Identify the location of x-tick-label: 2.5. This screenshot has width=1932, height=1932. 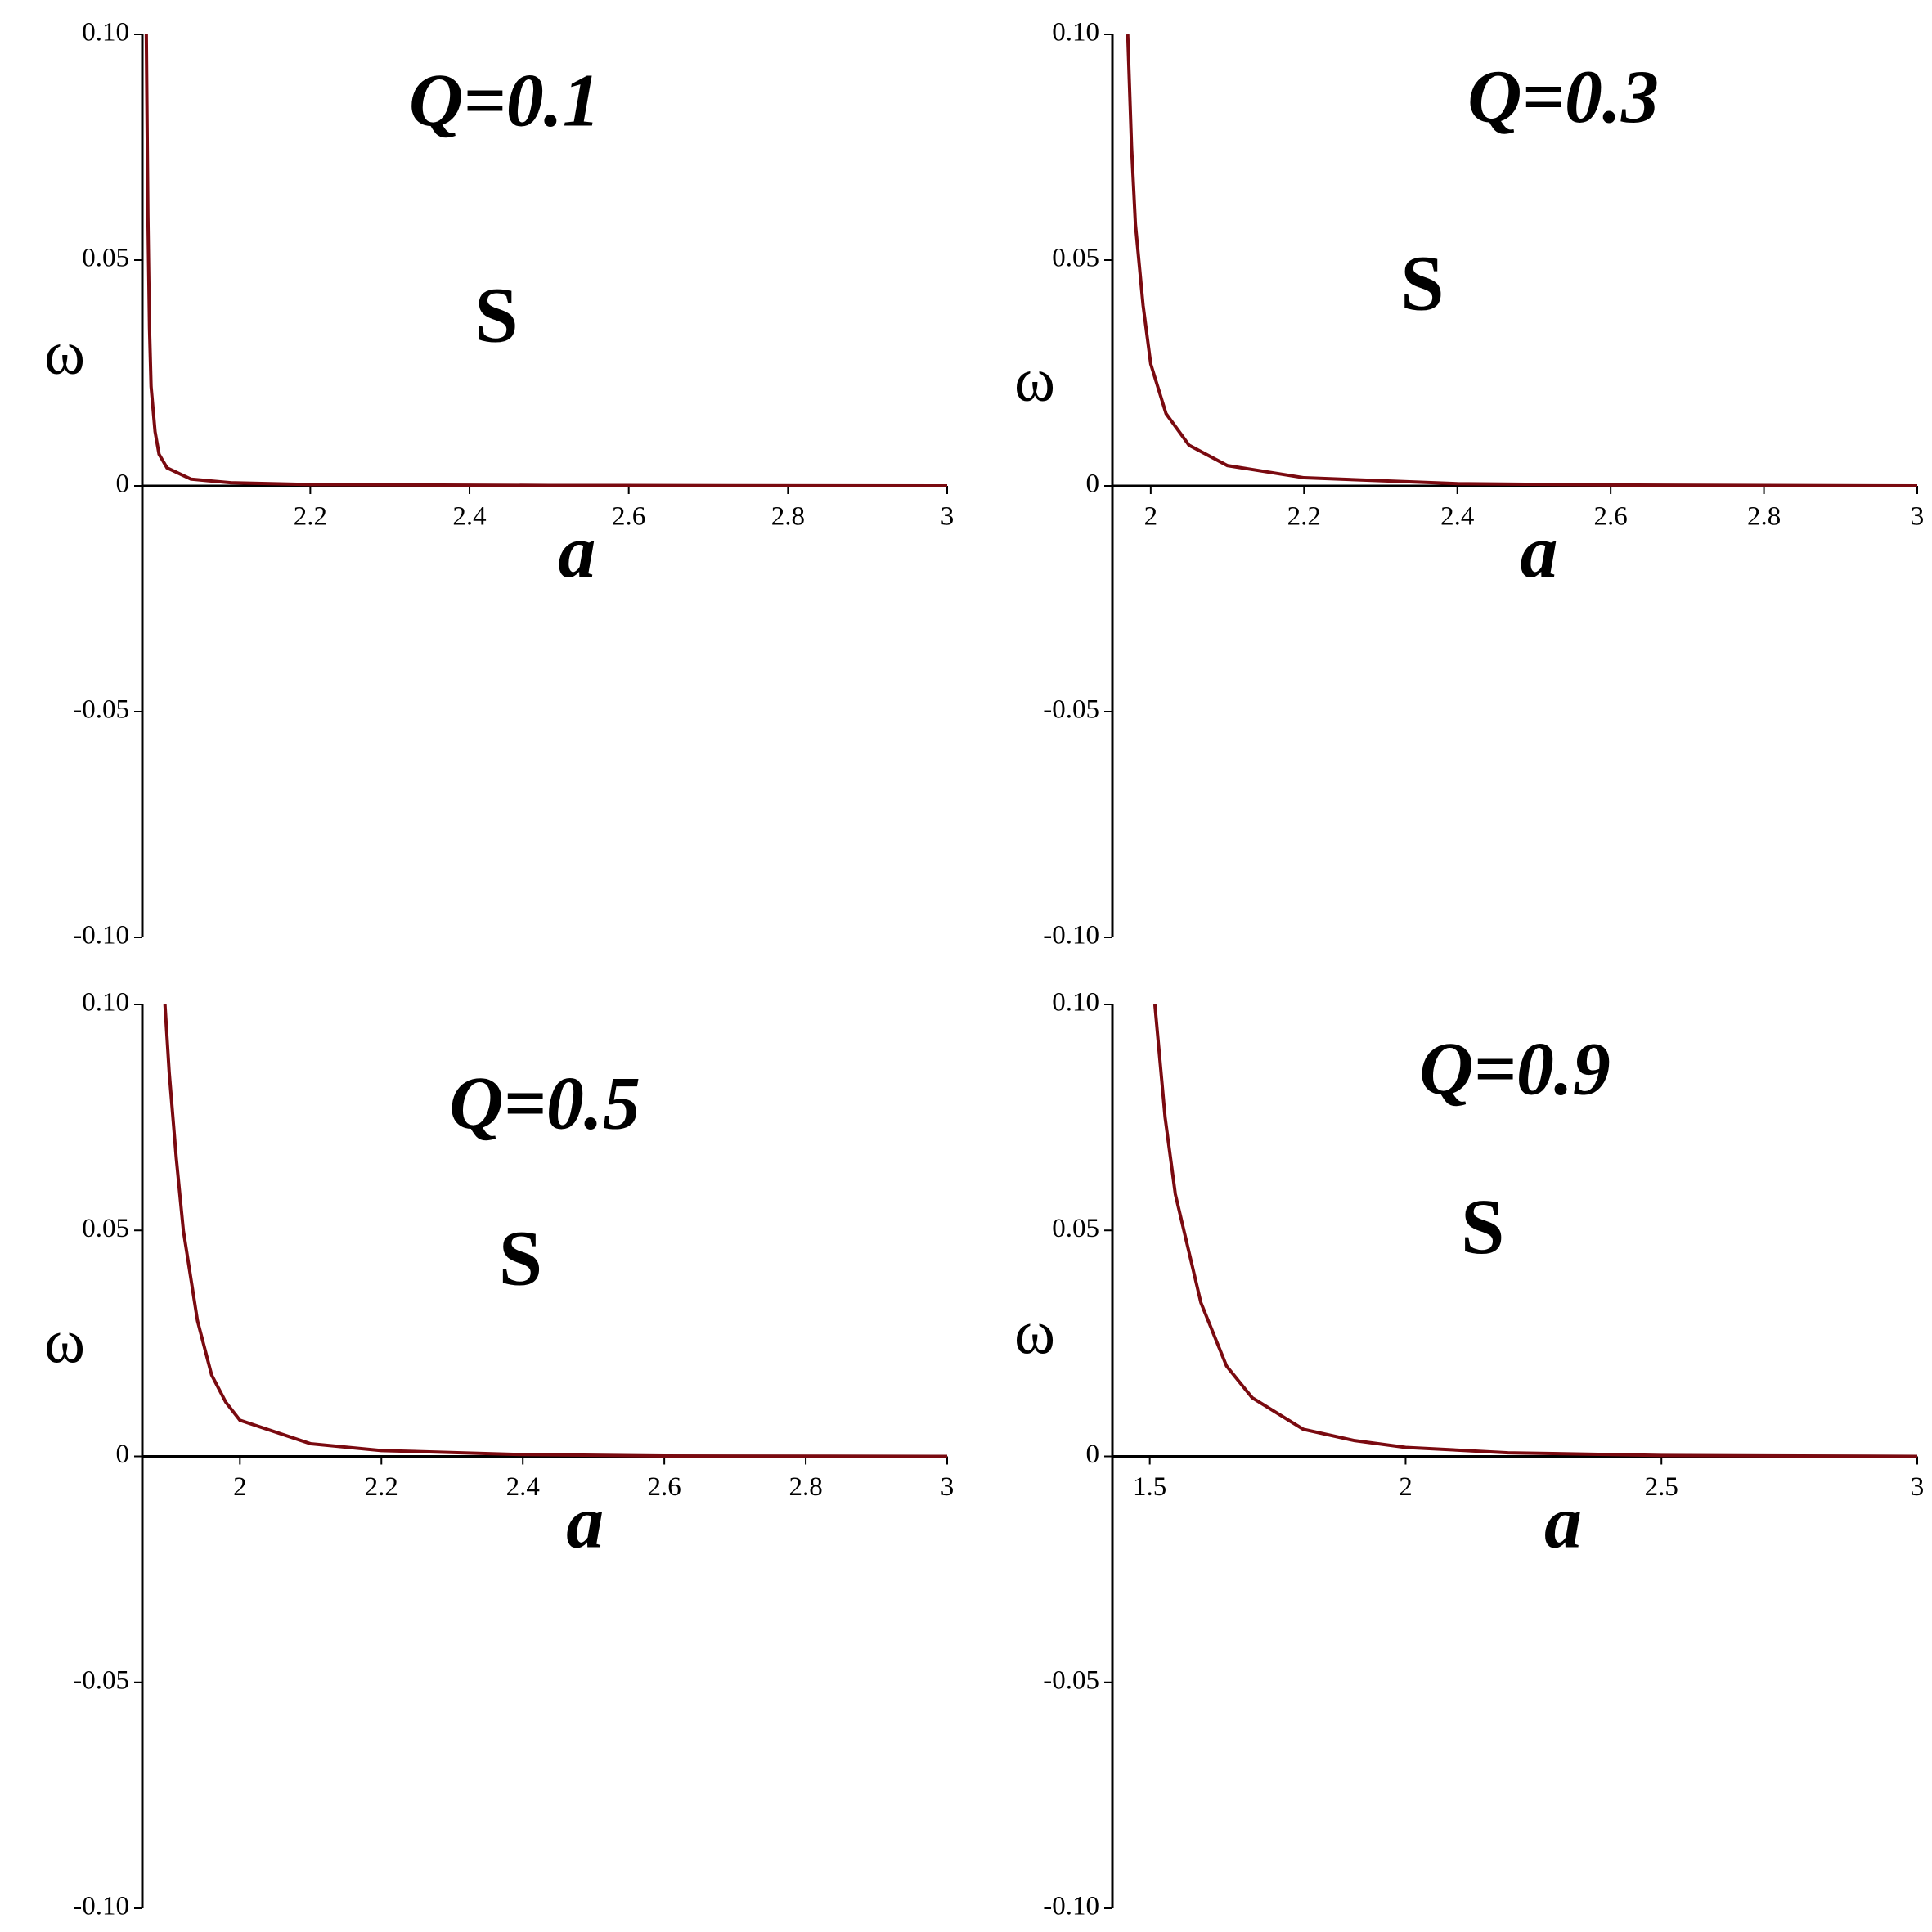
(1662, 1487).